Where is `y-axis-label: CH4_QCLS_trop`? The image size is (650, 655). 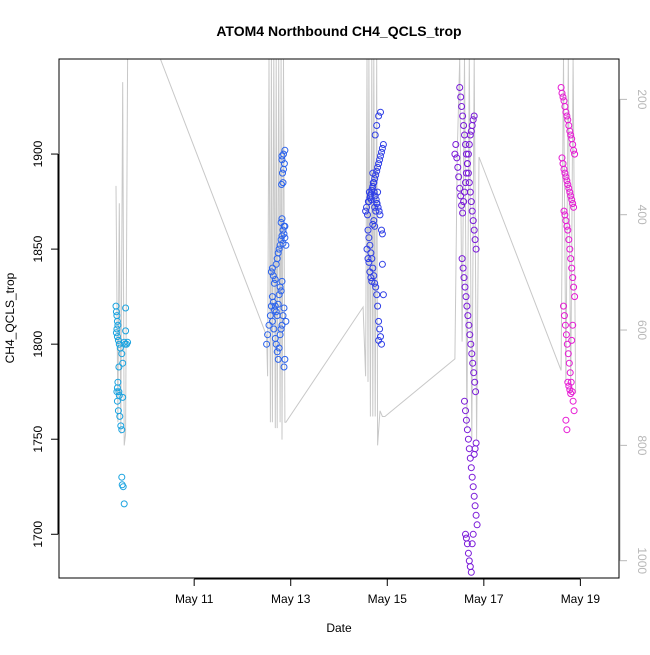
y-axis-label: CH4_QCLS_trop is located at coordinates (10, 317).